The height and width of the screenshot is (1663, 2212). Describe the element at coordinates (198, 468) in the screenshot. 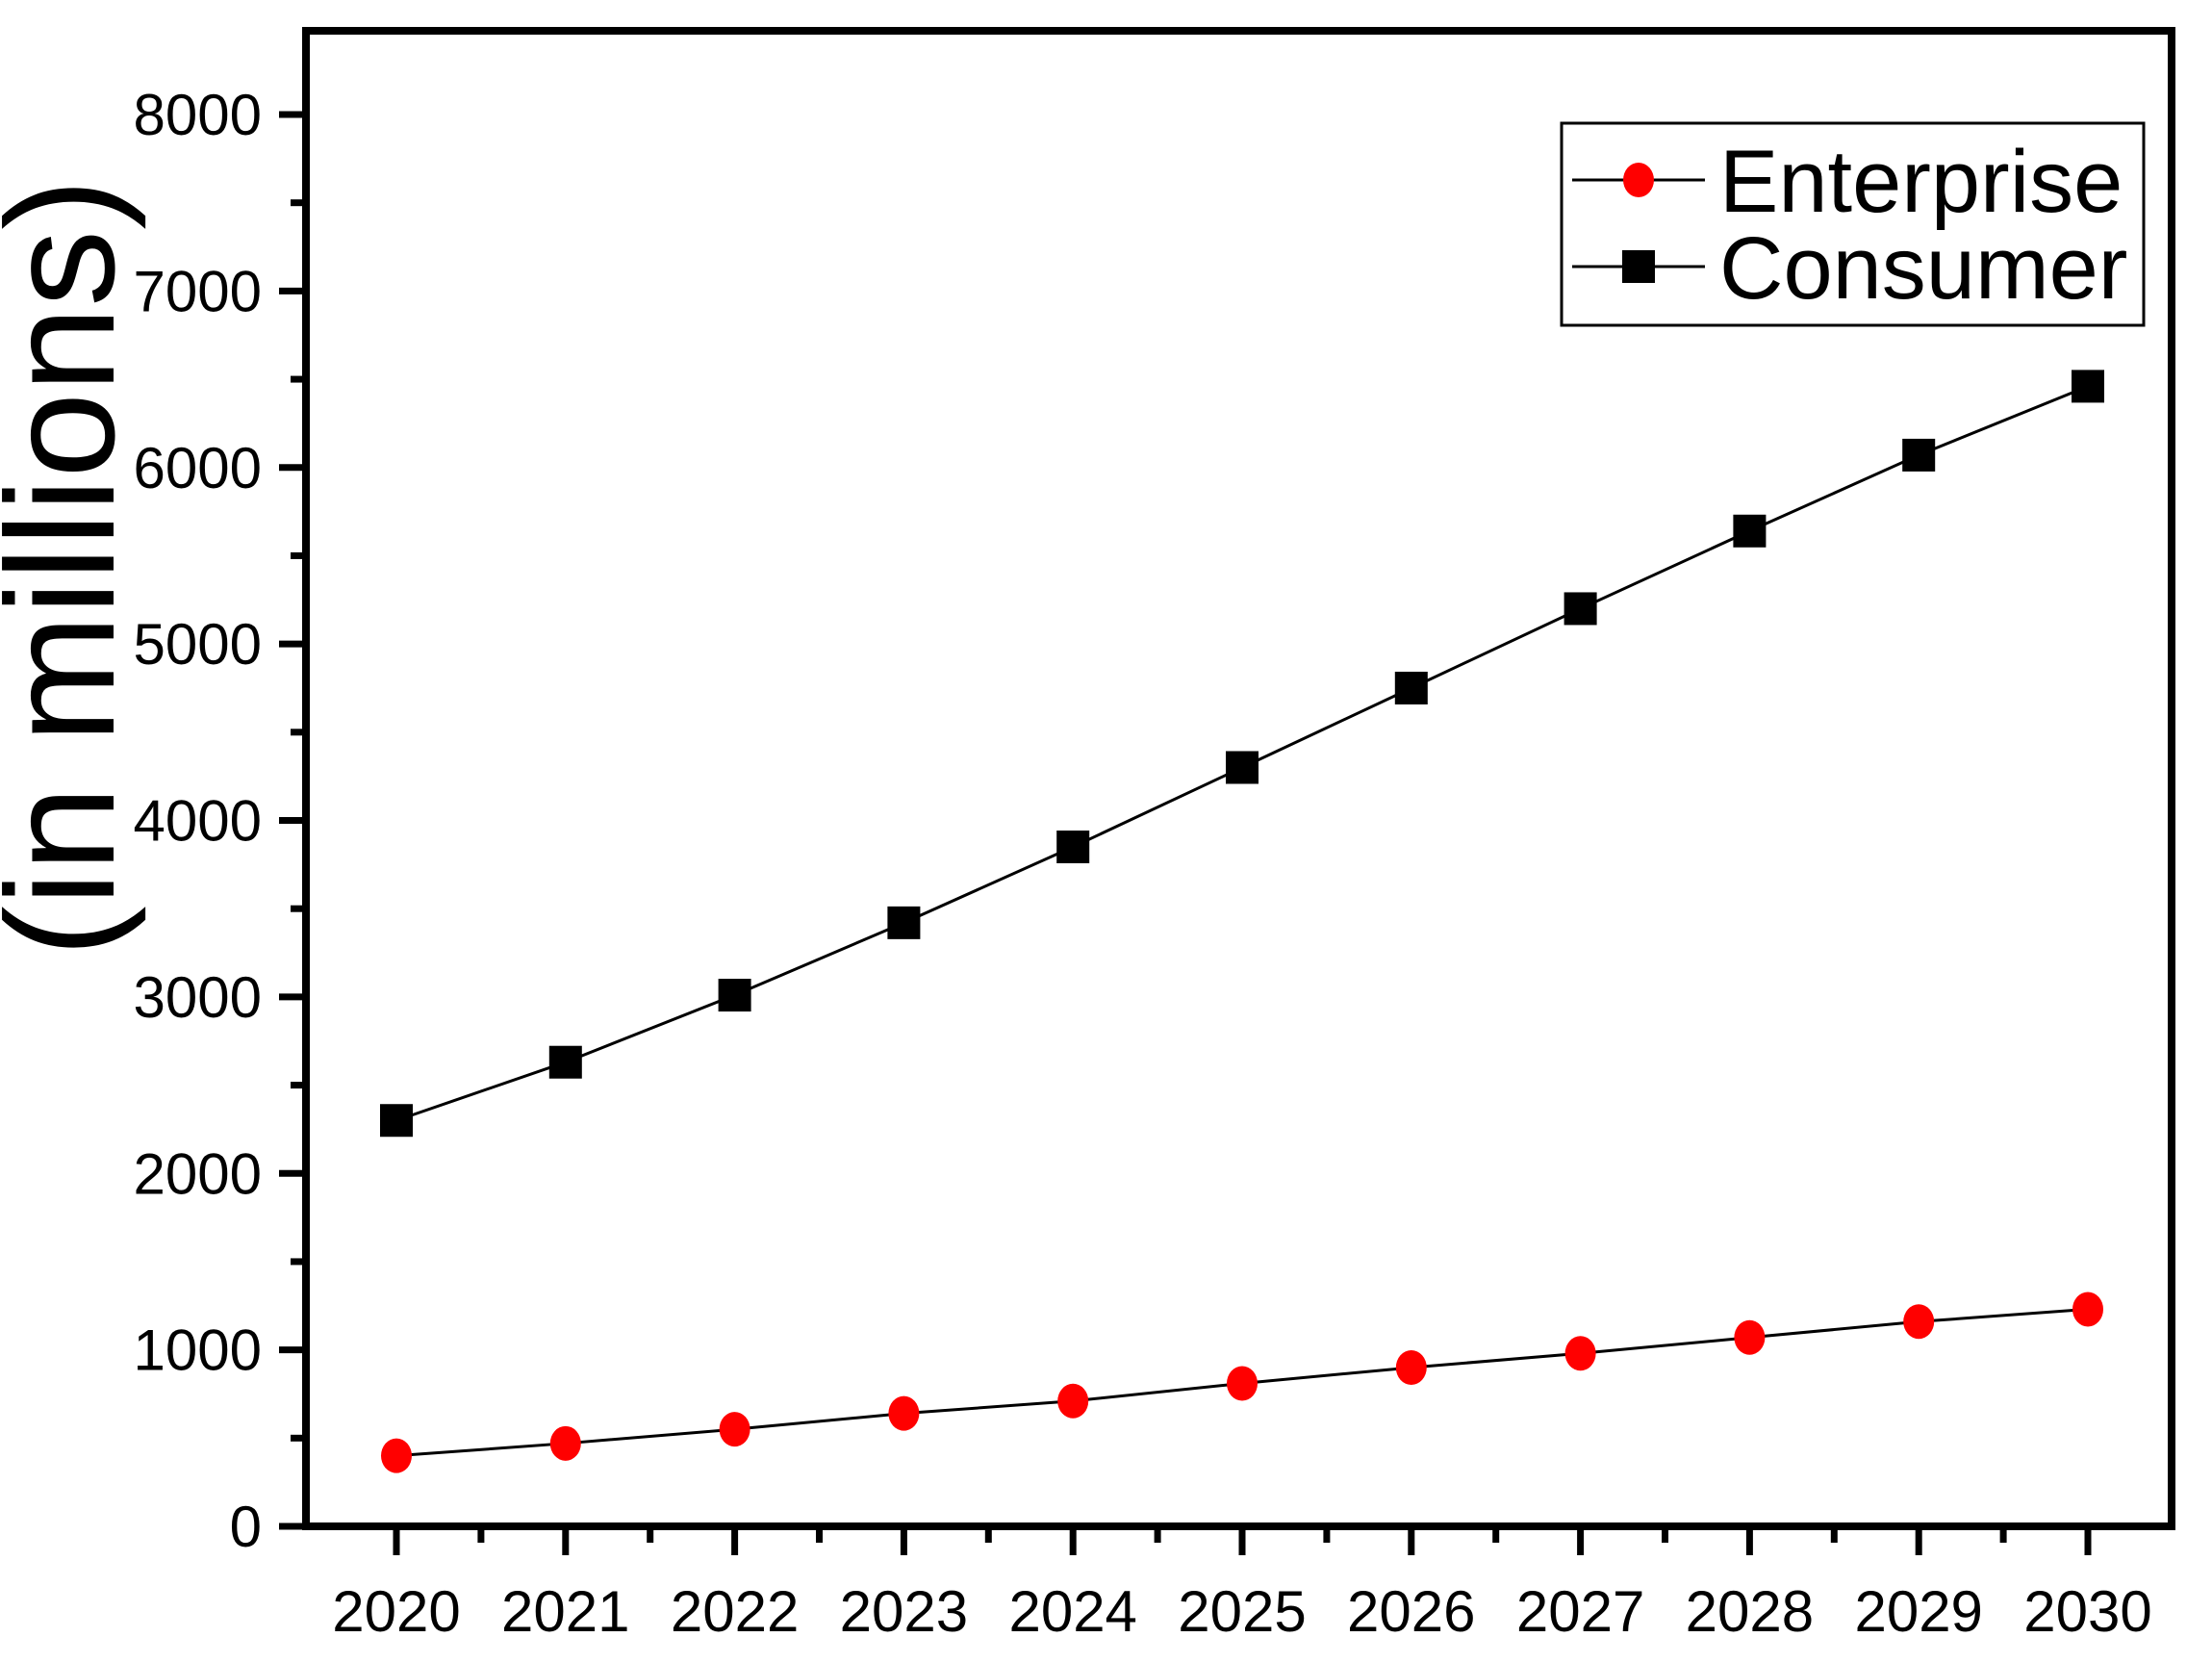

I see `y-axis-tick-label: 6000` at that location.